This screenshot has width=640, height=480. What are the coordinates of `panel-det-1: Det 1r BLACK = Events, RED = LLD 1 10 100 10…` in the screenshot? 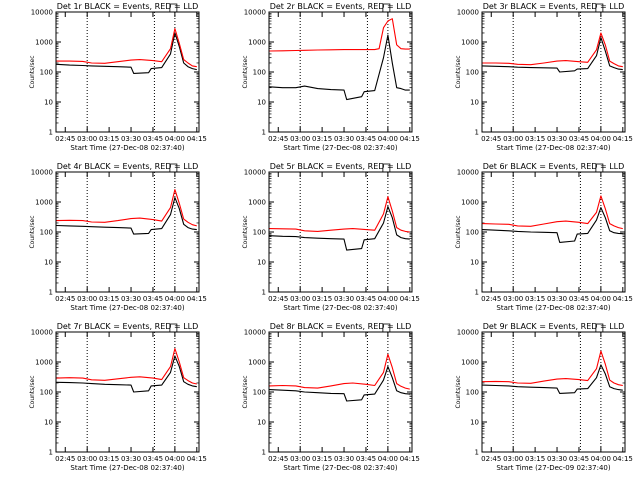 It's located at (118, 77).